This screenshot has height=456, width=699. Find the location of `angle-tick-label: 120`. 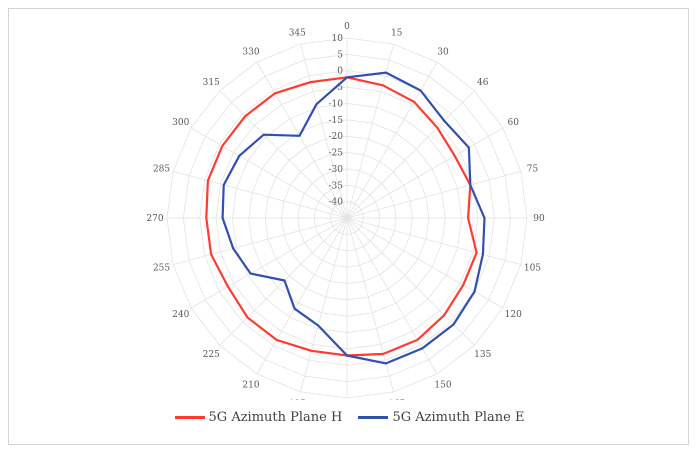

angle-tick-label: 120 is located at coordinates (513, 315).